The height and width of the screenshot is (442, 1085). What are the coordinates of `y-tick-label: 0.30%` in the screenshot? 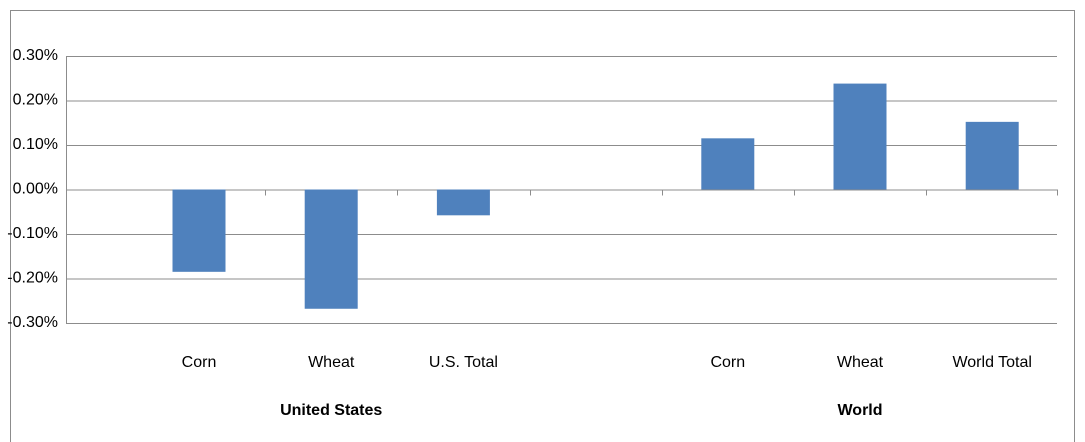 It's located at (35, 55).